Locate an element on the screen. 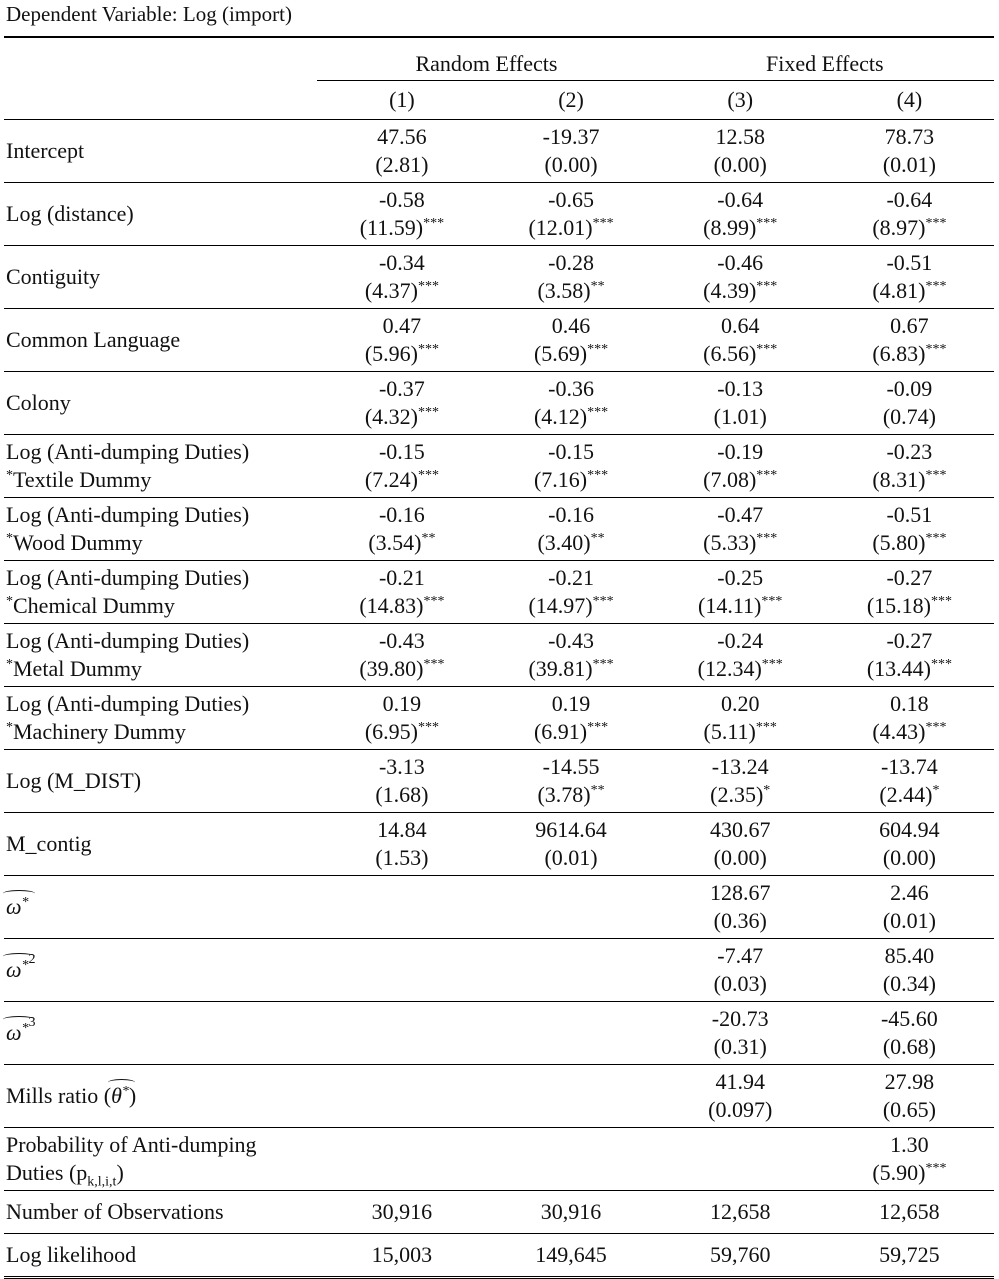 Image resolution: width=999 pixels, height=1279 pixels. label-line: Colony is located at coordinates (161, 403).